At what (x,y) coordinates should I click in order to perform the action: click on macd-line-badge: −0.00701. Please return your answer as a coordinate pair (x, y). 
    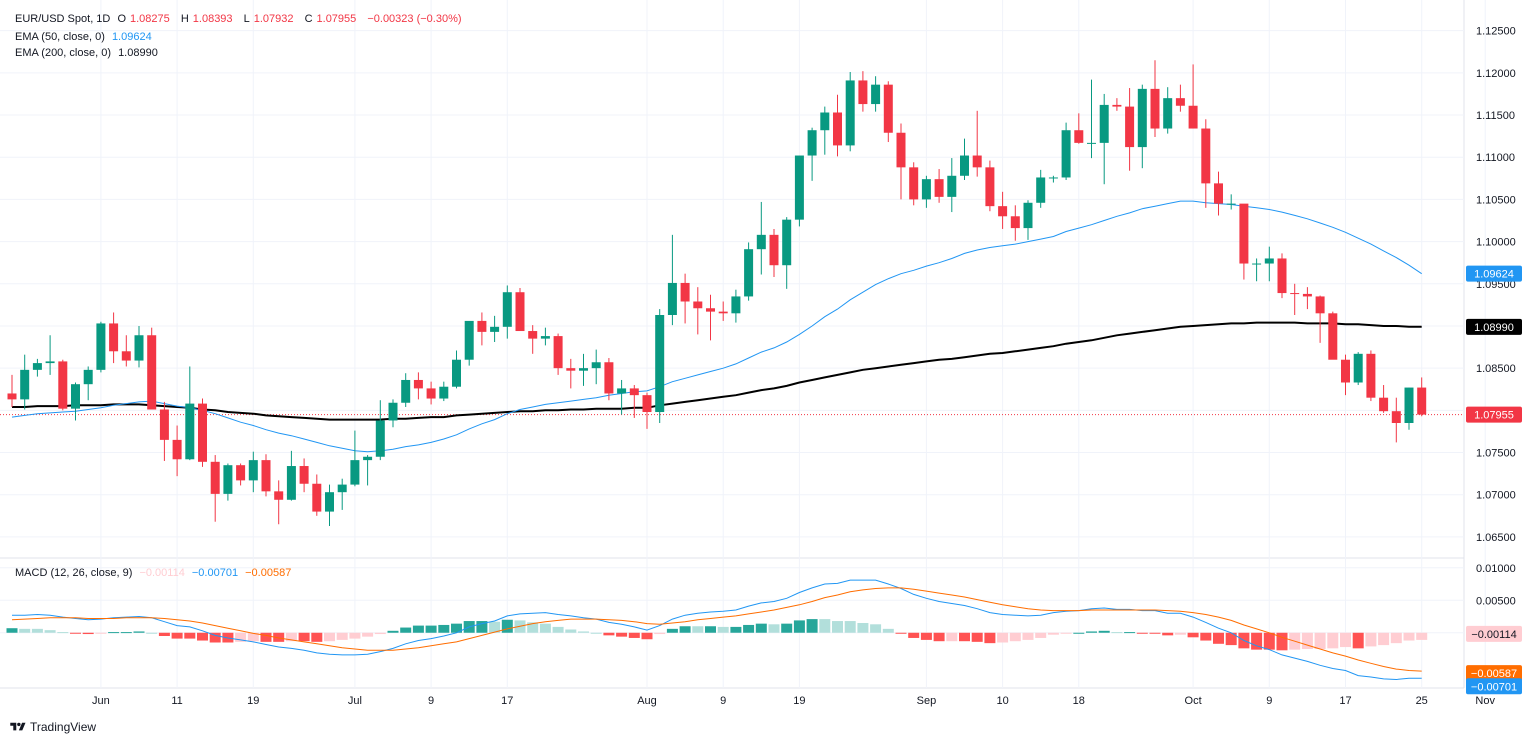
    Looking at the image, I should click on (1494, 686).